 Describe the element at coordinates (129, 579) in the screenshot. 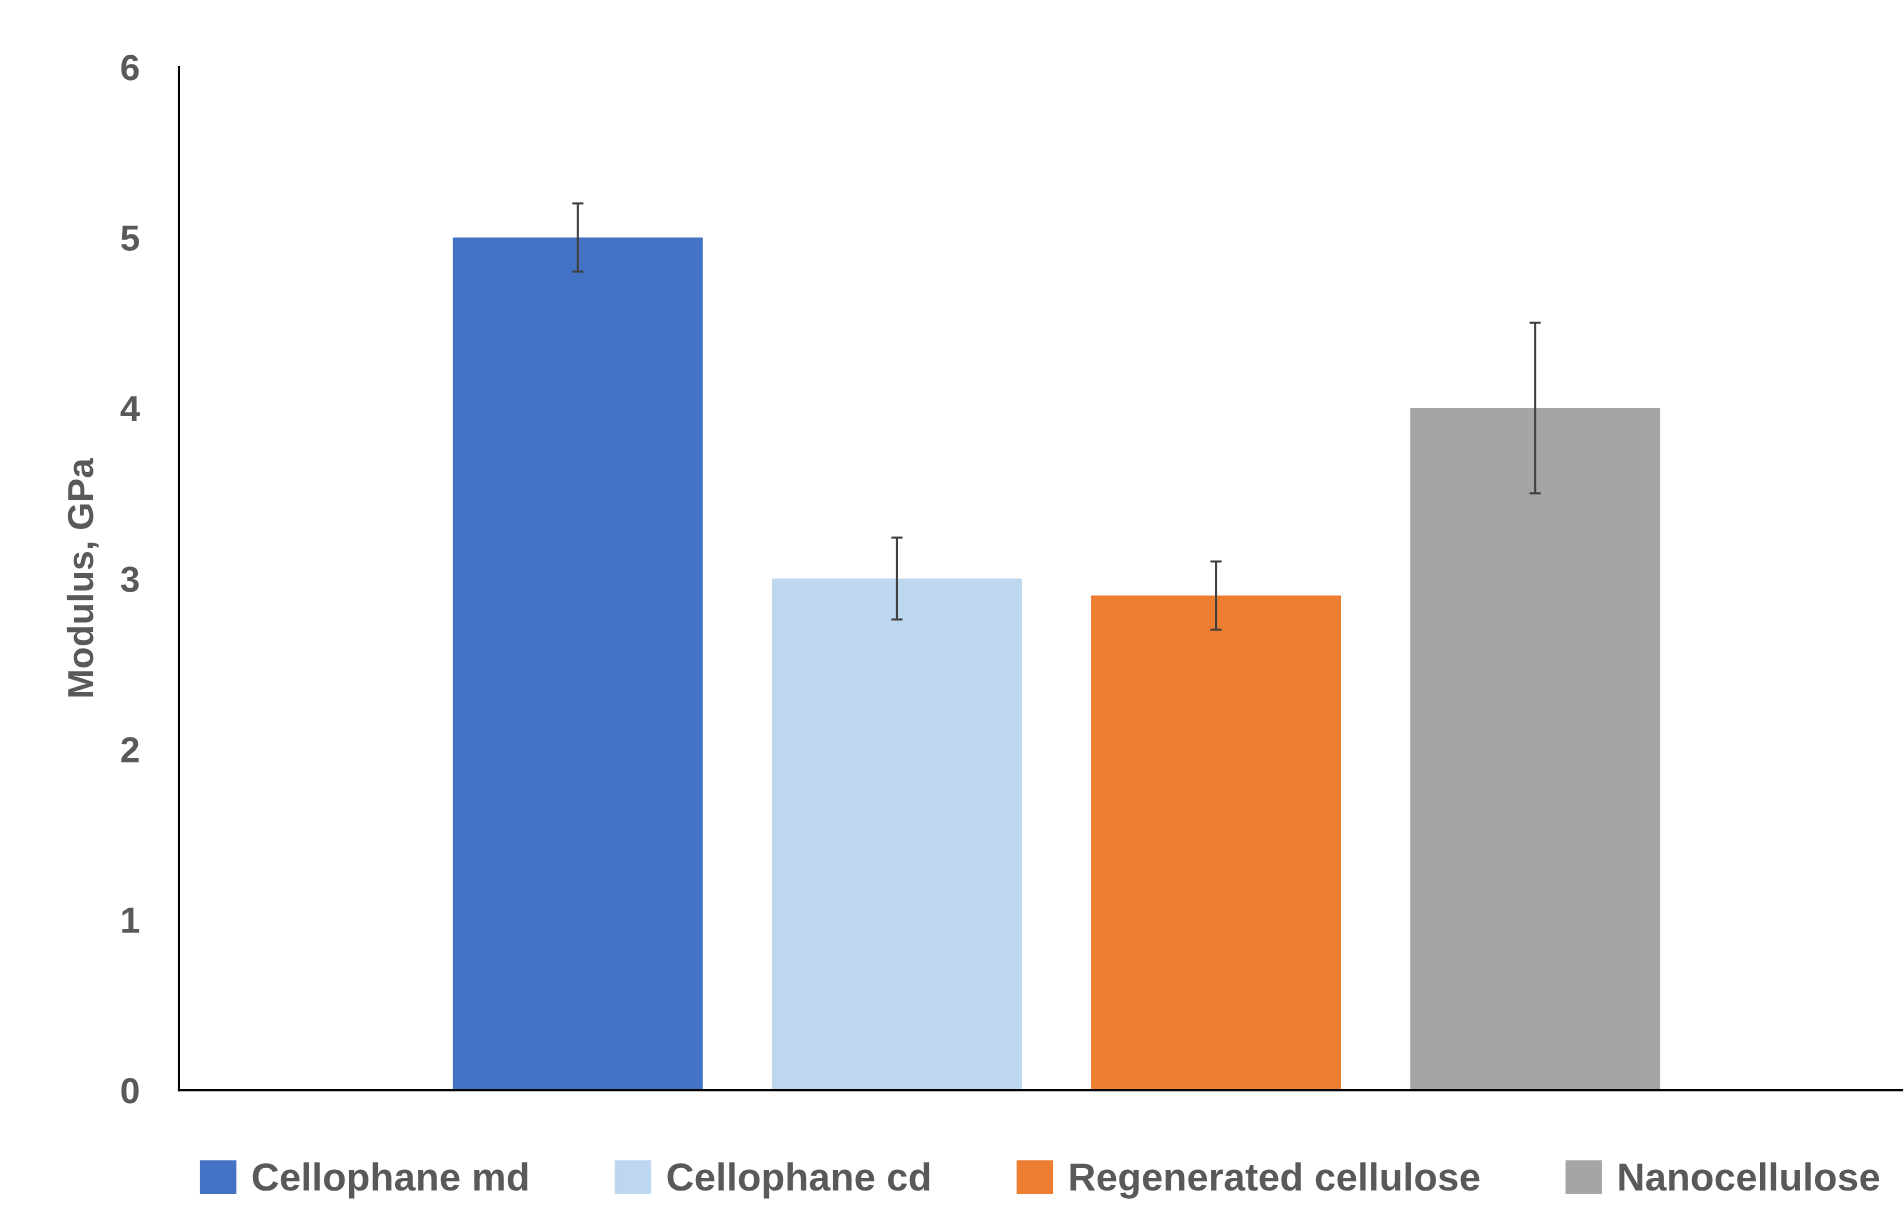

I see `y-tick-label: 3` at that location.